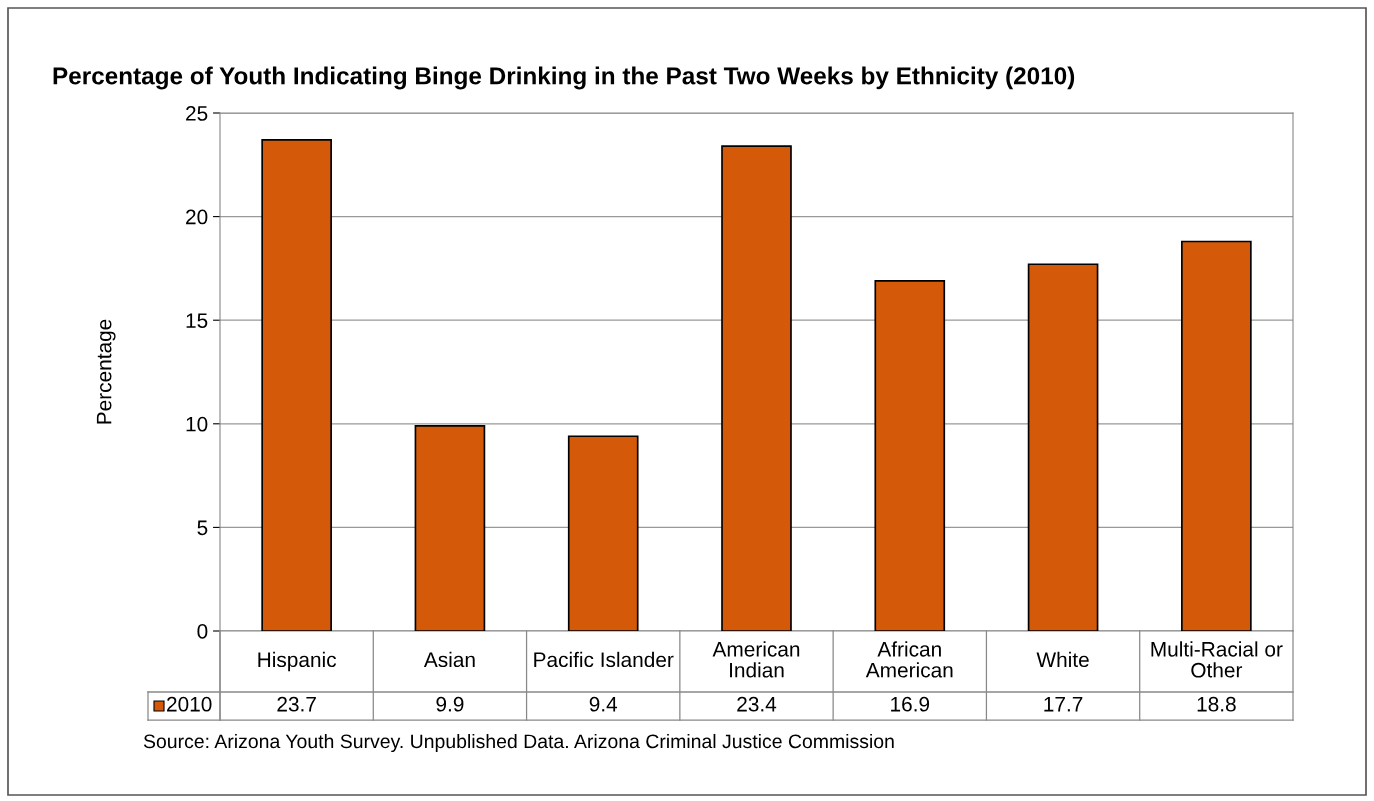 Image resolution: width=1374 pixels, height=801 pixels. Describe the element at coordinates (1216, 704) in the screenshot. I see `data-label: 18.8` at that location.